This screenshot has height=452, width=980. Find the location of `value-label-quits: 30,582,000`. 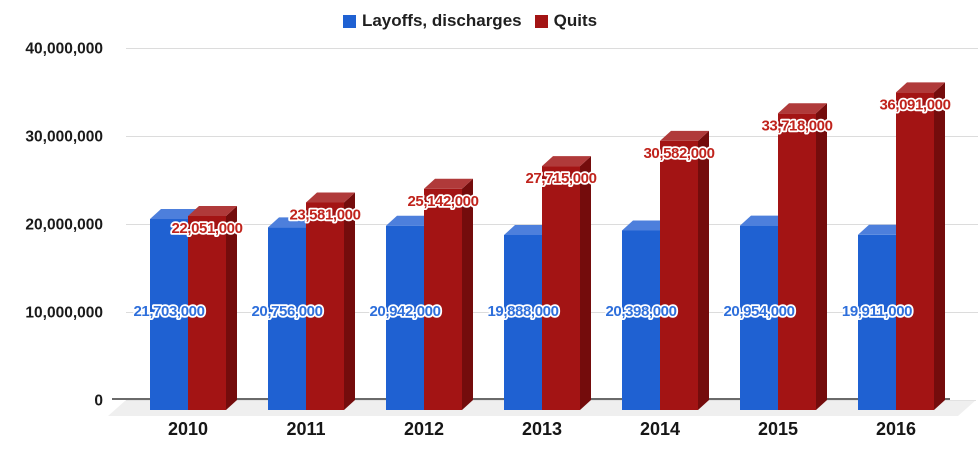

value-label-quits: 30,582,000 is located at coordinates (678, 153).